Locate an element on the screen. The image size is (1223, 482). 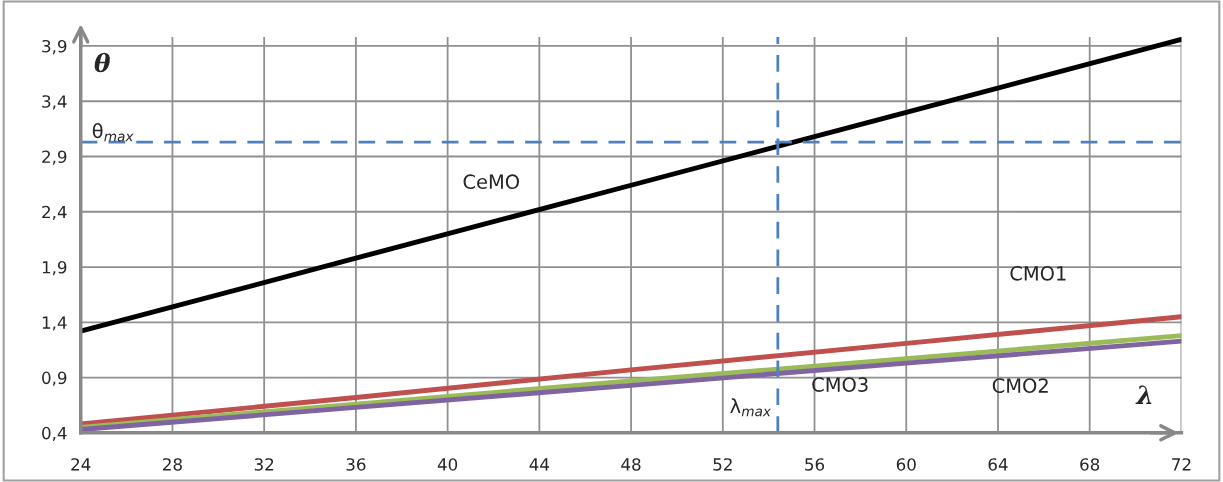
x-axis-title: λ is located at coordinates (1143, 394).